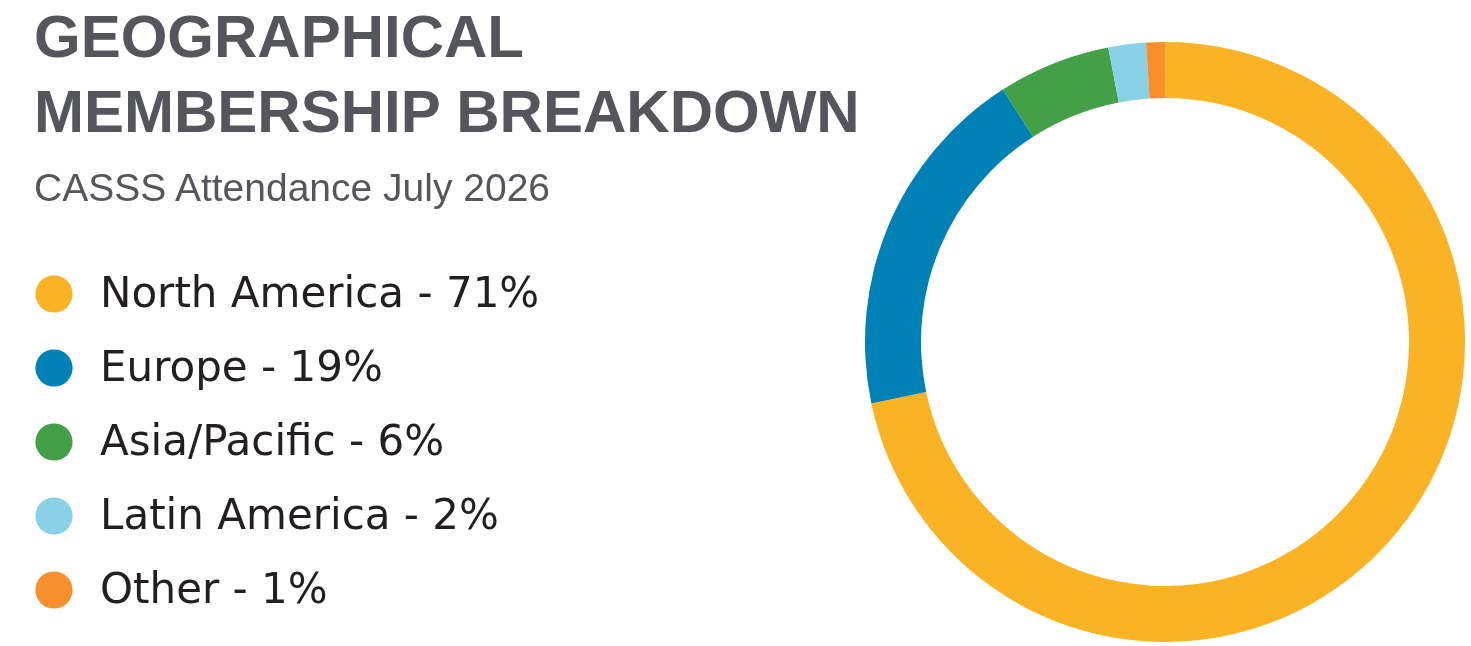  I want to click on legend-label: Asia/Pacific - 6%, so click(272, 440).